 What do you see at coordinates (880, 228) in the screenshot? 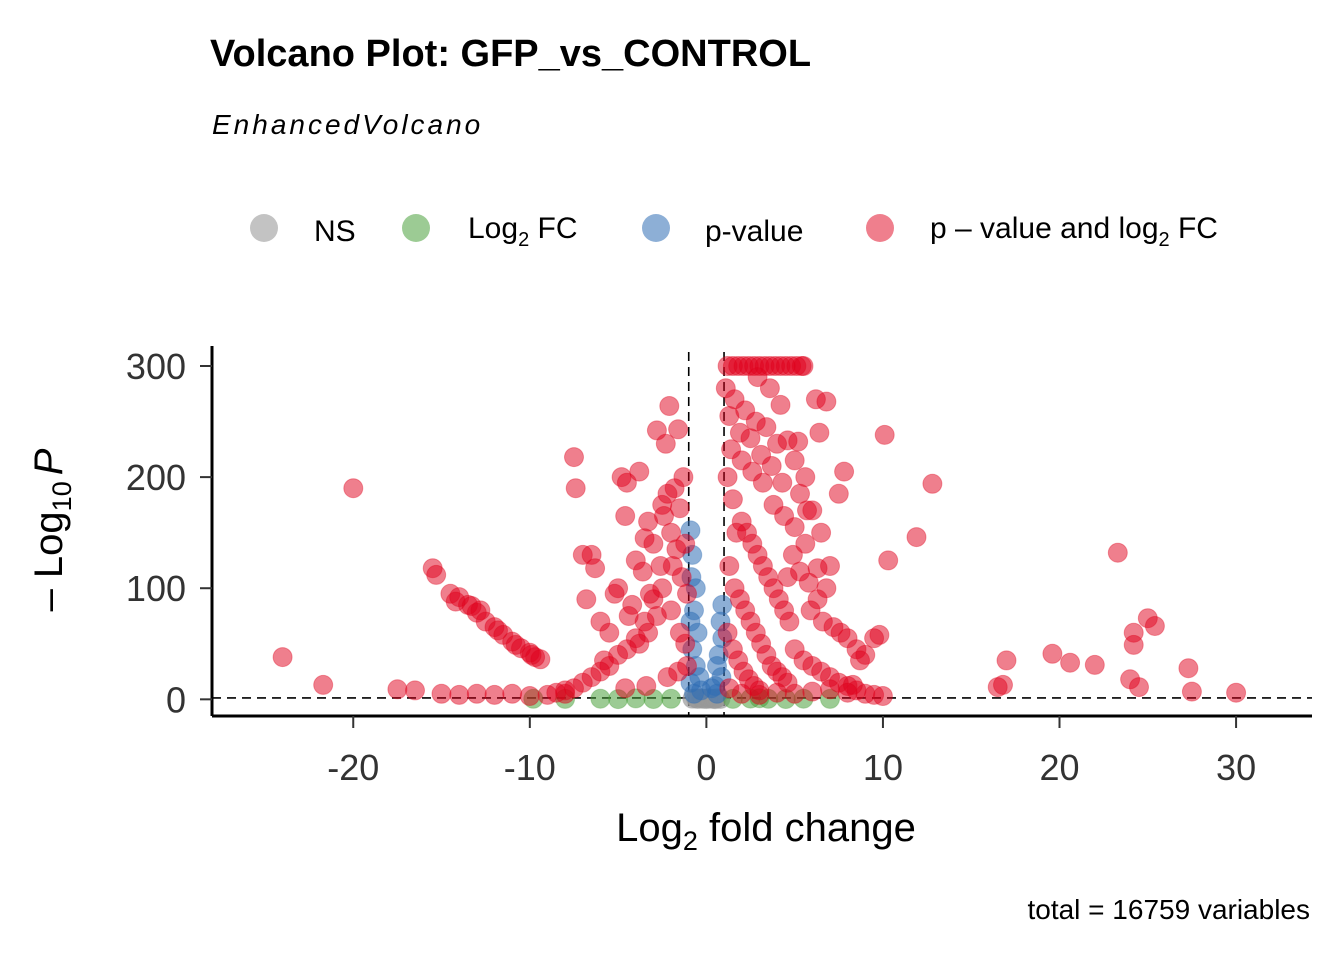
I see `legend-key-pfc` at bounding box center [880, 228].